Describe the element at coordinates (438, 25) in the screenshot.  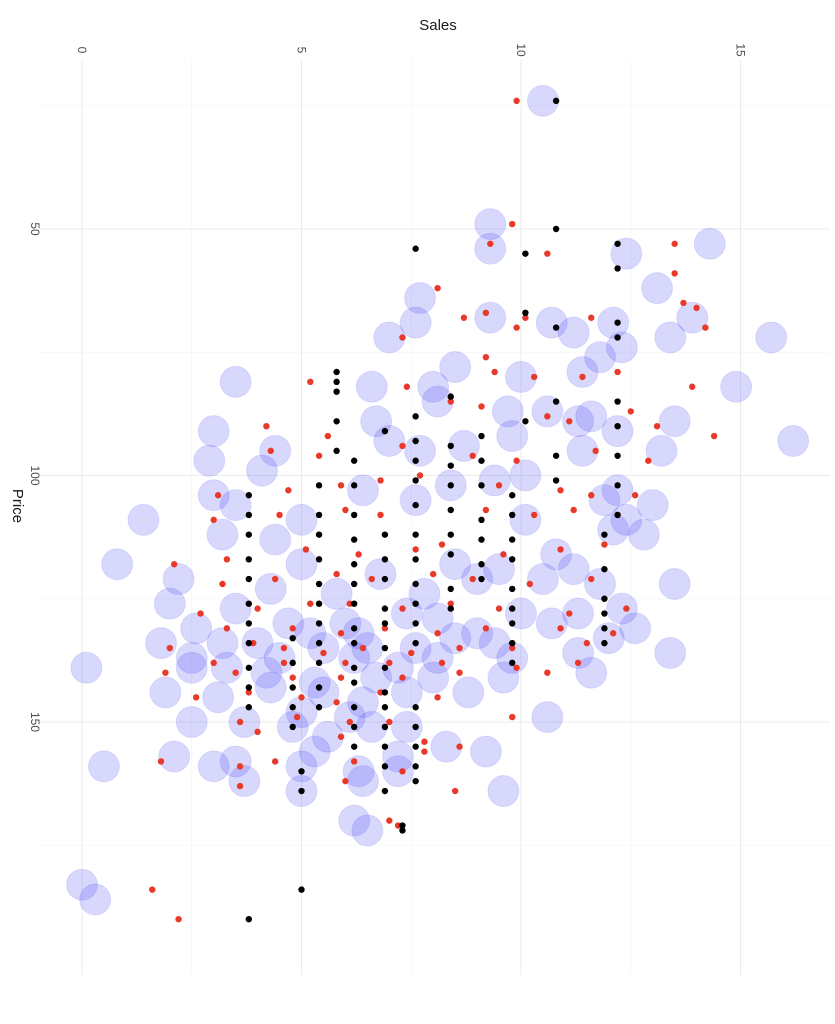
I see `x-axis-title: Sales` at that location.